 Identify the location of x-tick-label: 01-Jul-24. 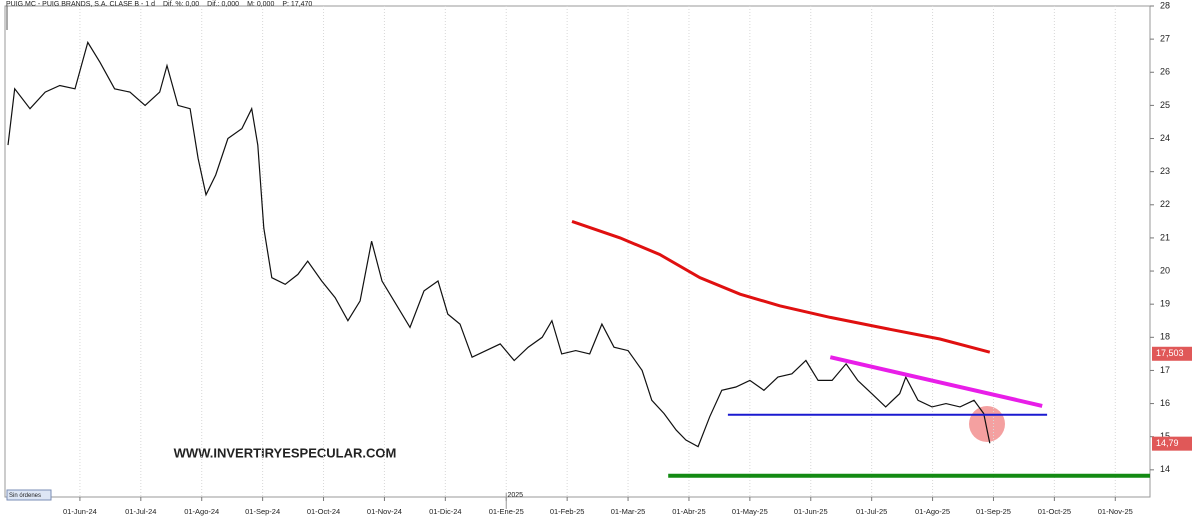
(140, 511).